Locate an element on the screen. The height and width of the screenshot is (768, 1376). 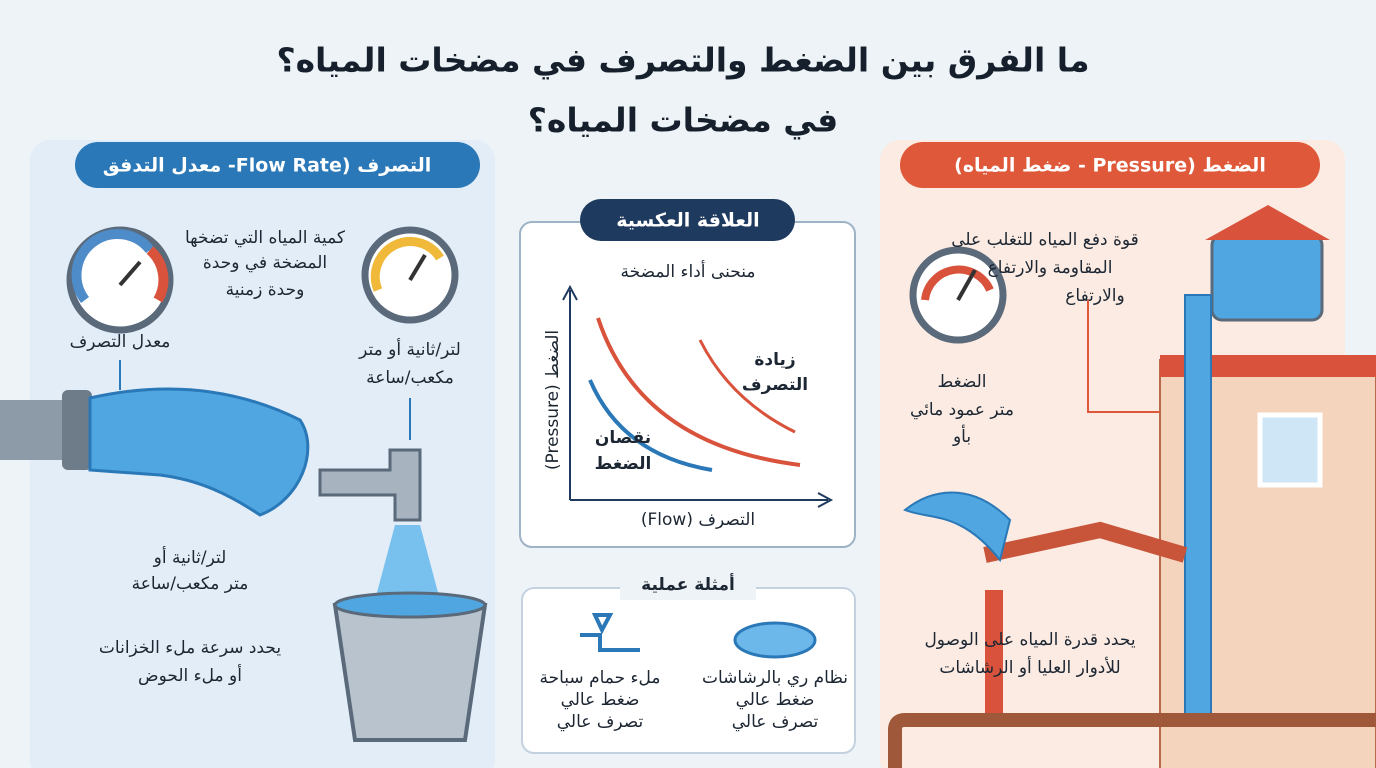
curve-label: نقصان is located at coordinates (623, 438).